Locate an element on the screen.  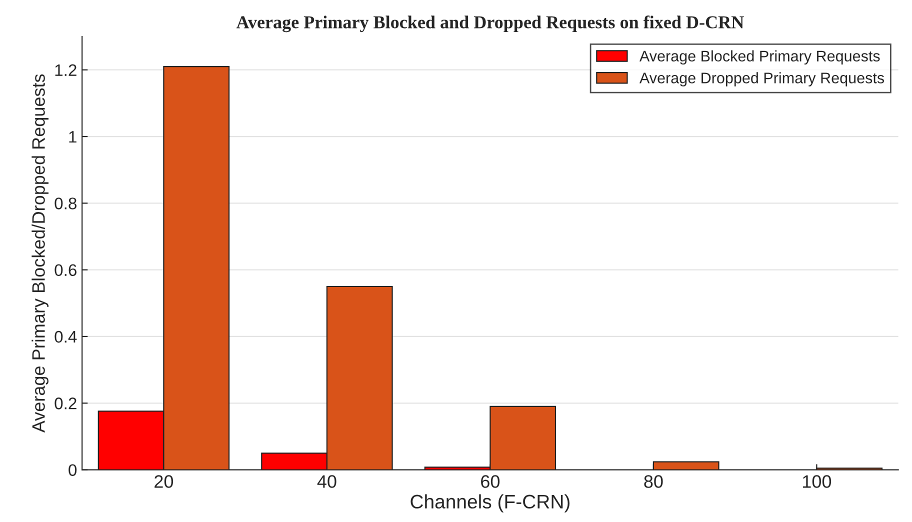
x-tick-label: 20 is located at coordinates (164, 481).